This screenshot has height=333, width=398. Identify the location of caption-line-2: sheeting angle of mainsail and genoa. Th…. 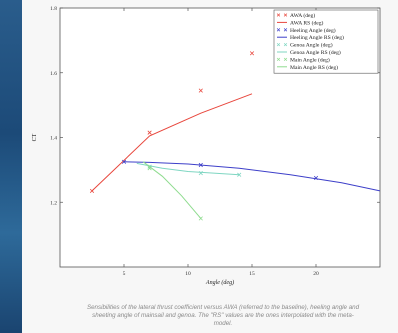
(223, 315).